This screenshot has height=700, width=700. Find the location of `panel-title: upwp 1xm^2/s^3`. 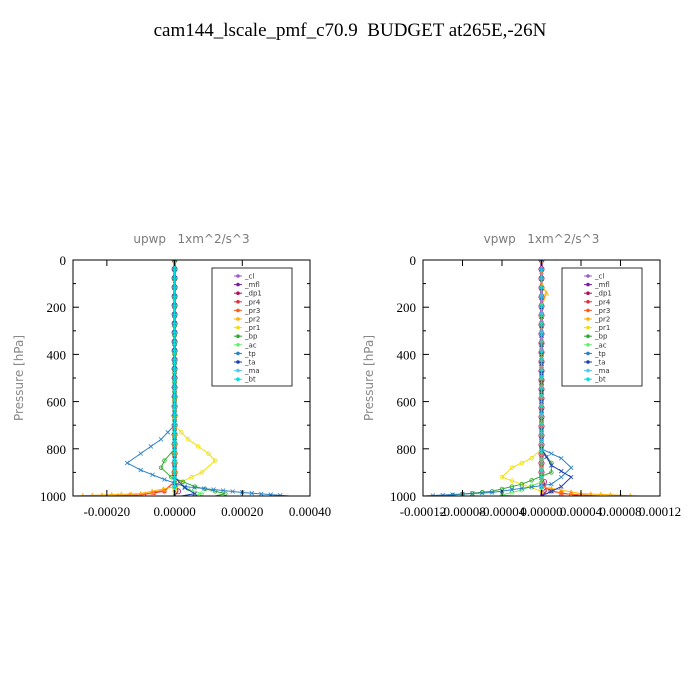

panel-title: upwp 1xm^2/s^3 is located at coordinates (191, 239).